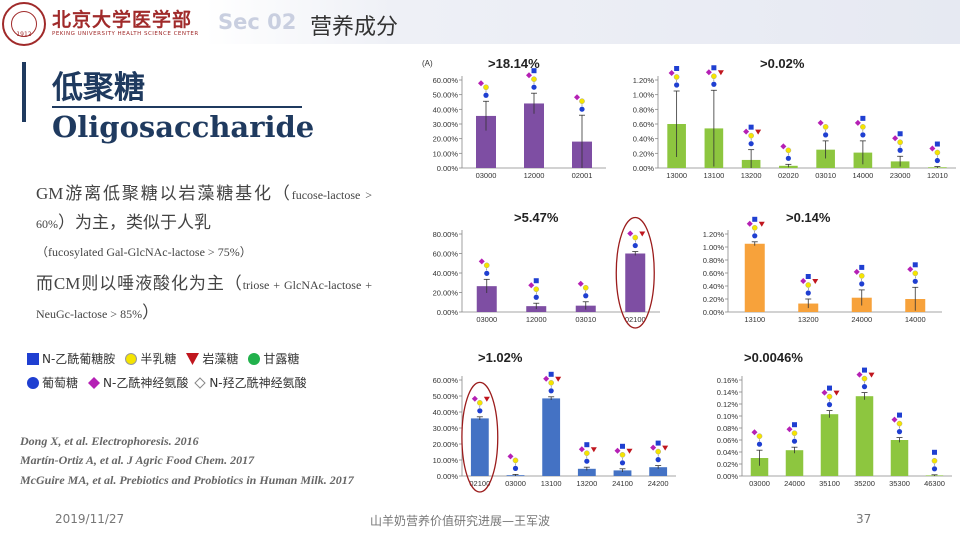 This screenshot has width=960, height=540. Describe the element at coordinates (479, 483) in the screenshot. I see `x-tick-label: 02100` at that location.